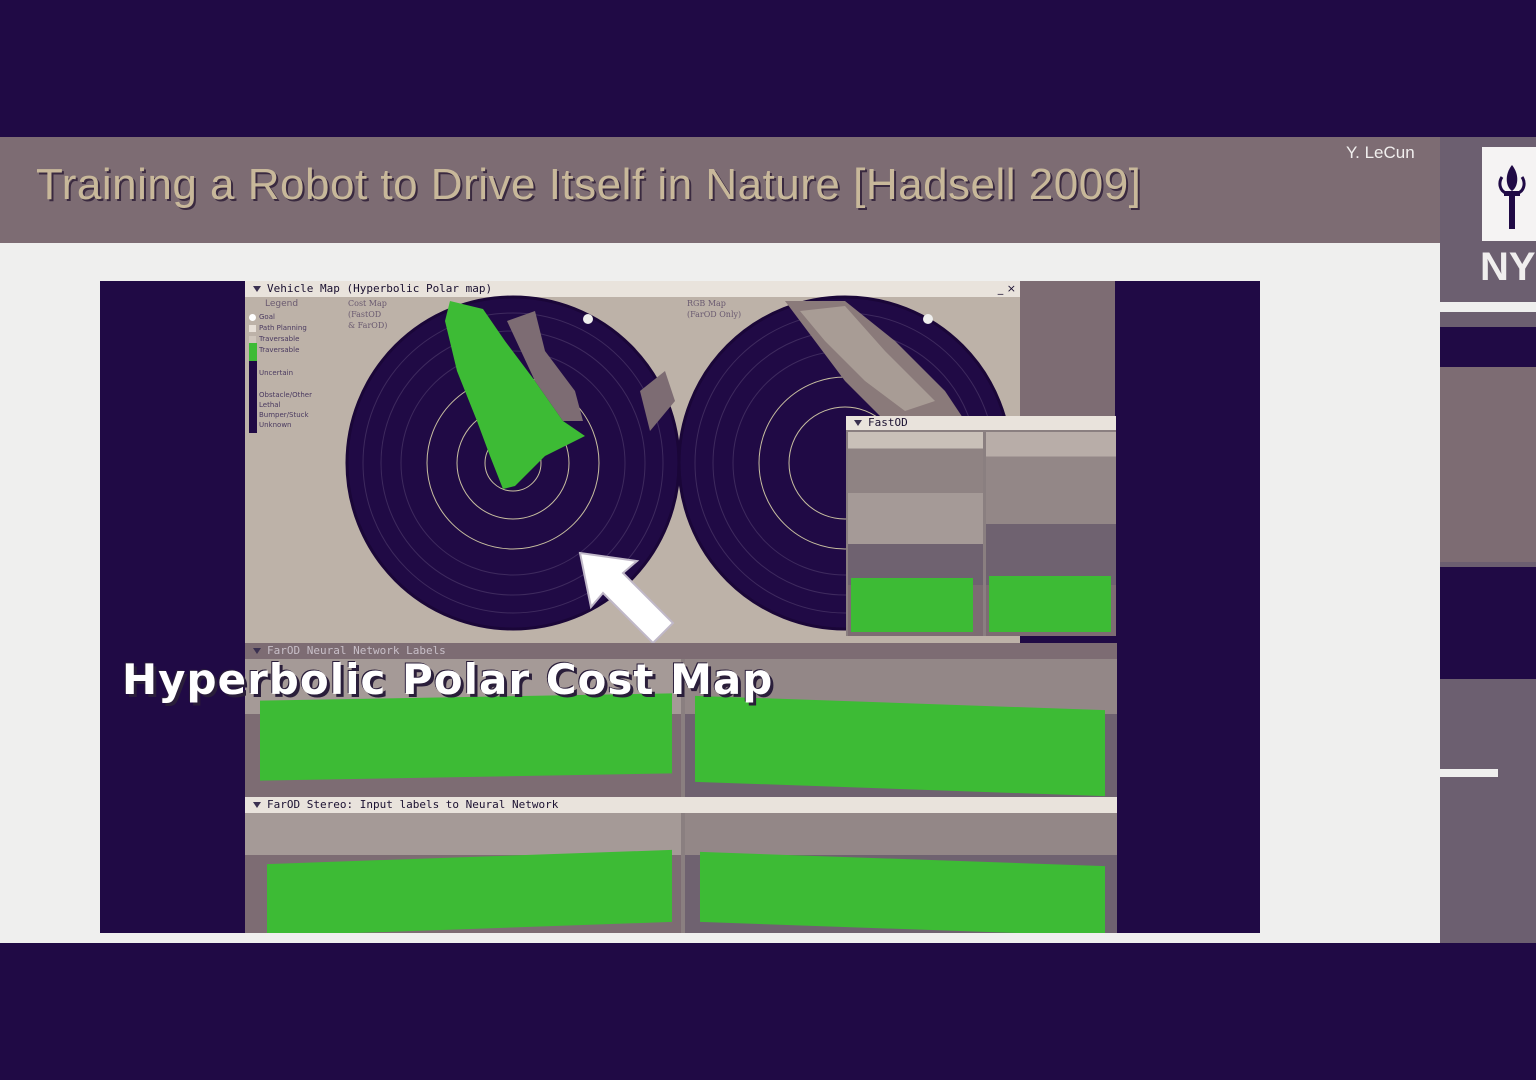 Image resolution: width=1536 pixels, height=1080 pixels. I want to click on network-labels-titlebar: FarOD Neural Network Labels, so click(681, 651).